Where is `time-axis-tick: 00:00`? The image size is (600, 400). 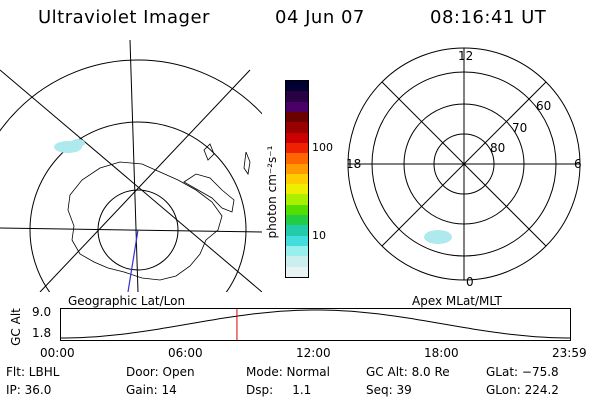
time-axis-tick: 00:00 is located at coordinates (57, 353).